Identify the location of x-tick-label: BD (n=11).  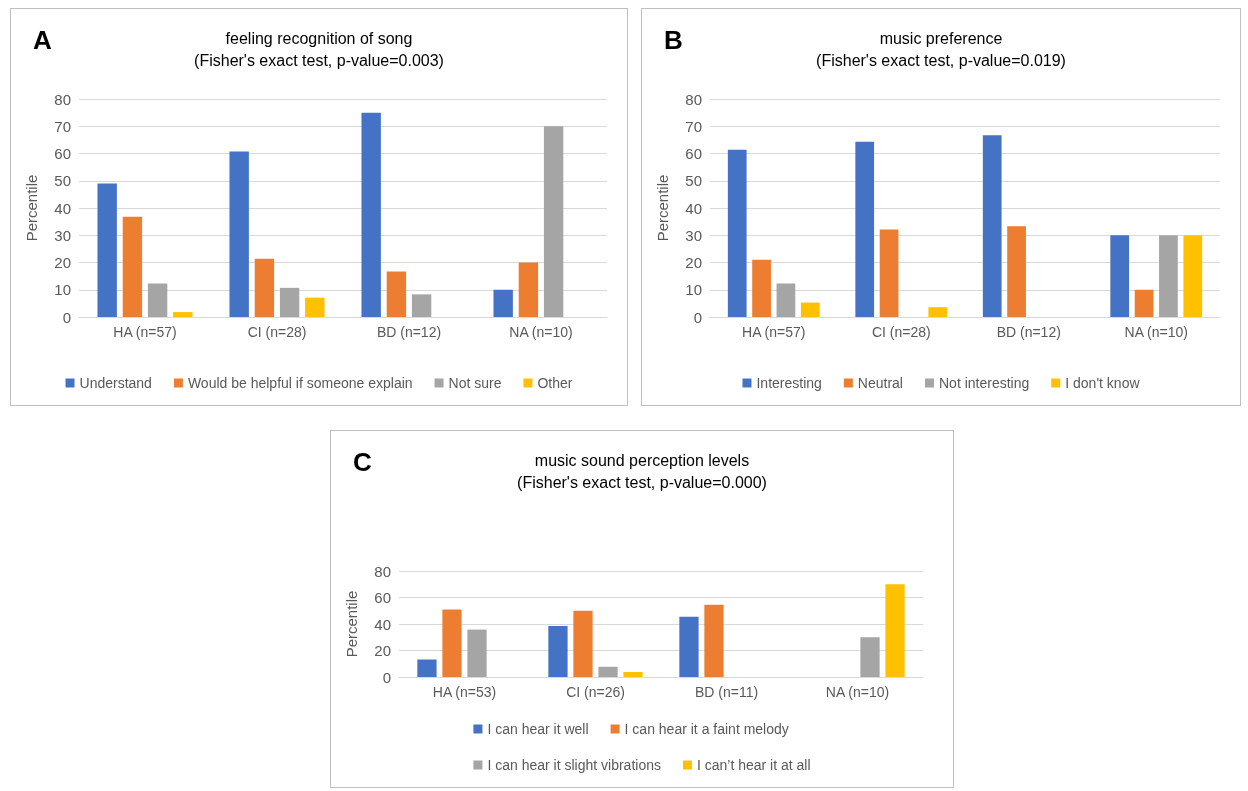
(726, 692).